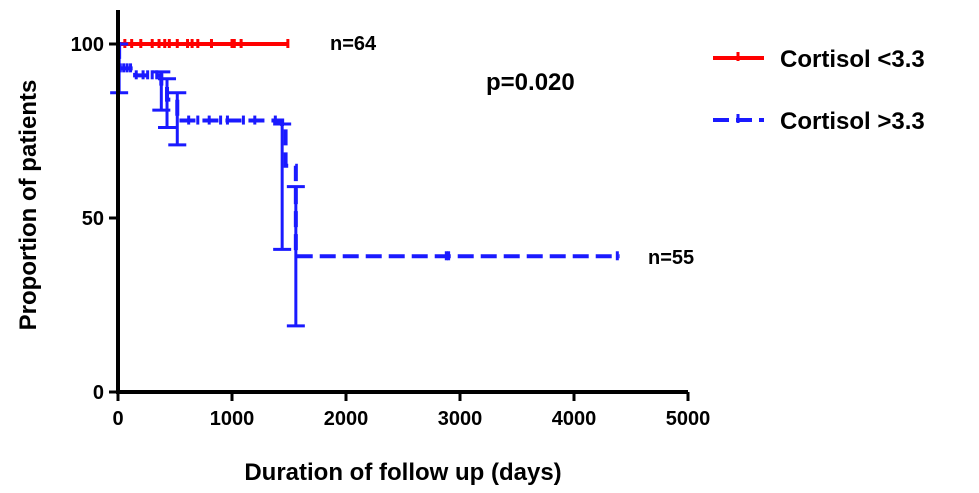 This screenshot has width=979, height=493. Describe the element at coordinates (346, 419) in the screenshot. I see `x-tick-label: 2000` at that location.